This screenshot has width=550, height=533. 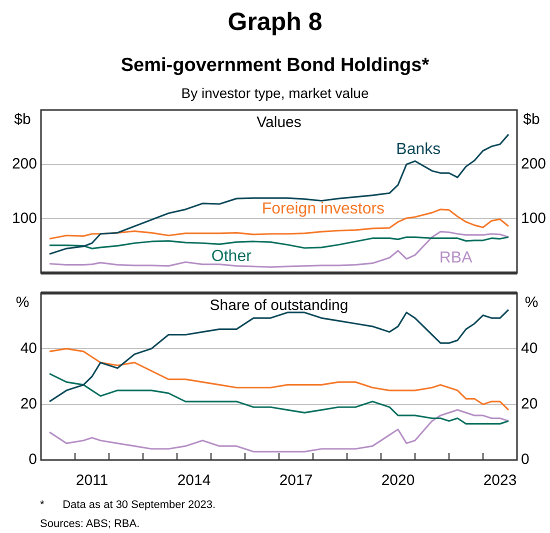 I want to click on x-tick-label: 2023, so click(x=500, y=481).